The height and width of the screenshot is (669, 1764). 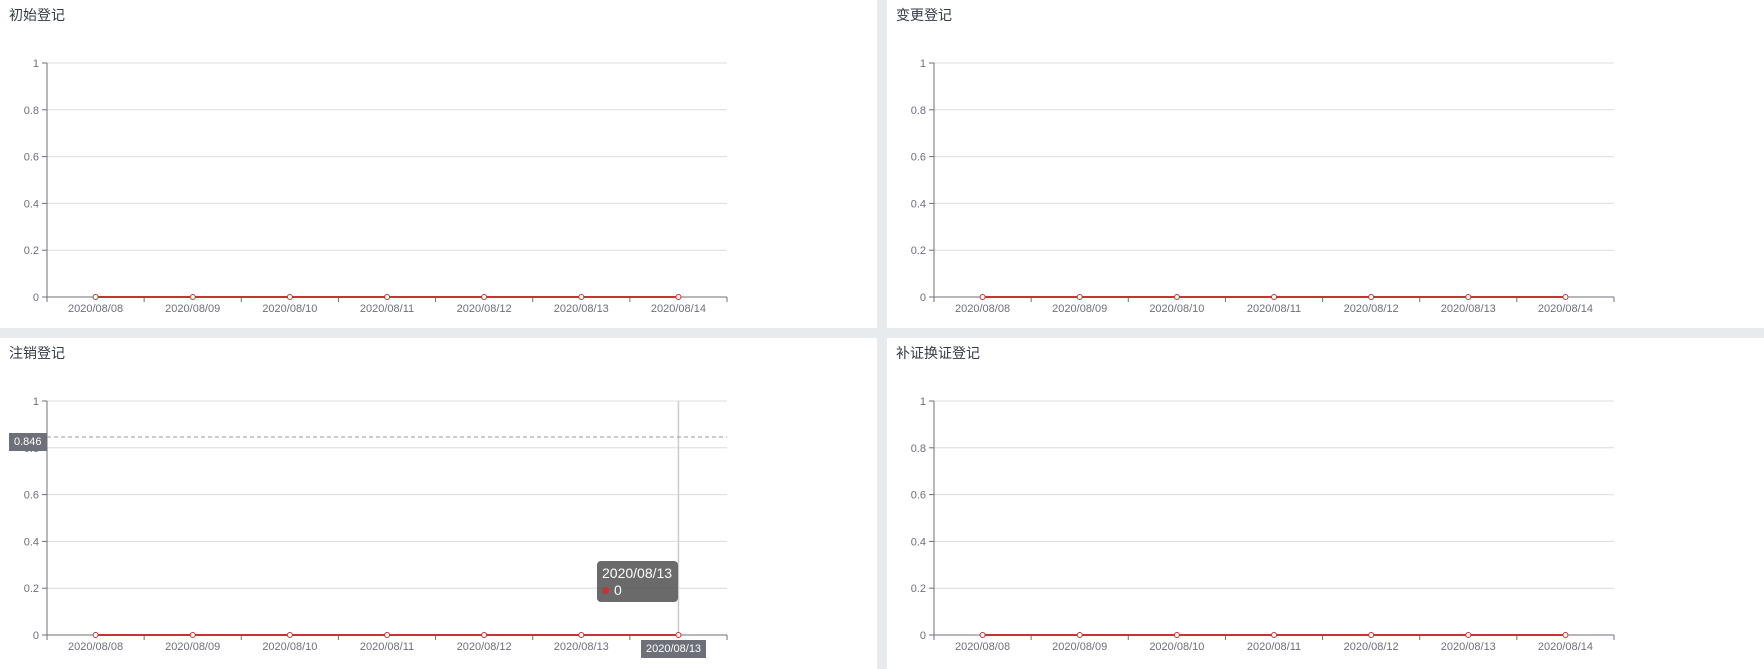 I want to click on y-axis-pointer-label: 0.846, so click(x=28, y=442).